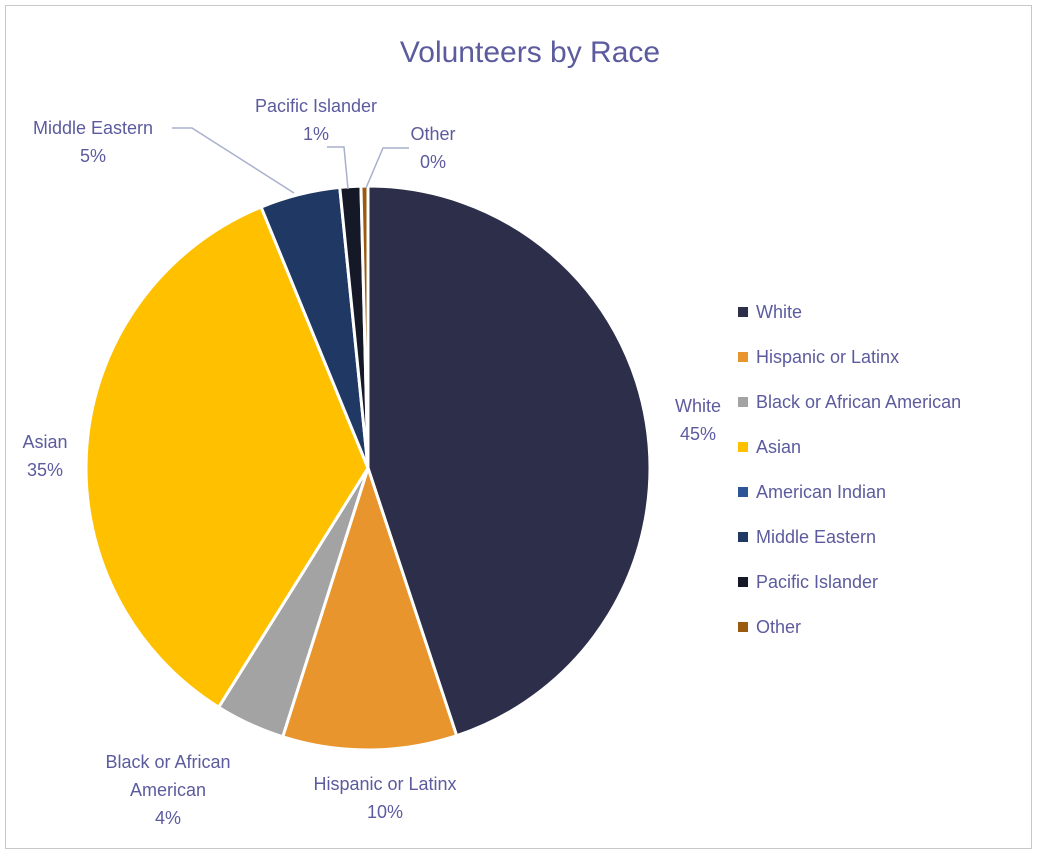 The width and height of the screenshot is (1039, 856). I want to click on legend-item-hispanic-or-latinx: Hispanic or Latinx, so click(818, 357).